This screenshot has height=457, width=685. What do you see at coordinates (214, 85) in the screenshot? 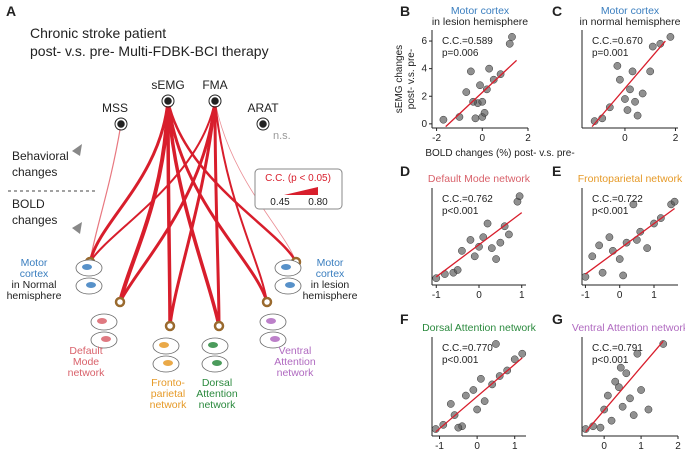
I see `behavior-label: FMA` at bounding box center [214, 85].